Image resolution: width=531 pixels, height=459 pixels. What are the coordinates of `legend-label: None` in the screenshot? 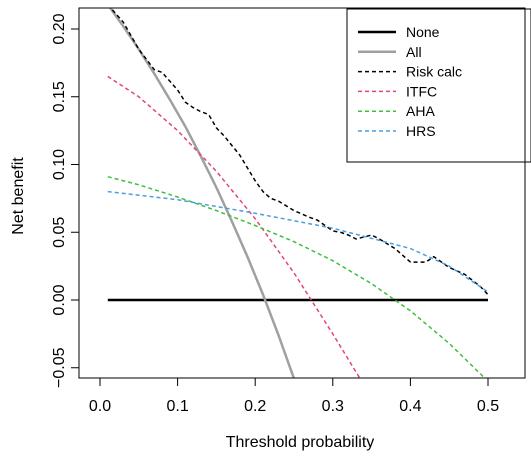 It's located at (423, 32).